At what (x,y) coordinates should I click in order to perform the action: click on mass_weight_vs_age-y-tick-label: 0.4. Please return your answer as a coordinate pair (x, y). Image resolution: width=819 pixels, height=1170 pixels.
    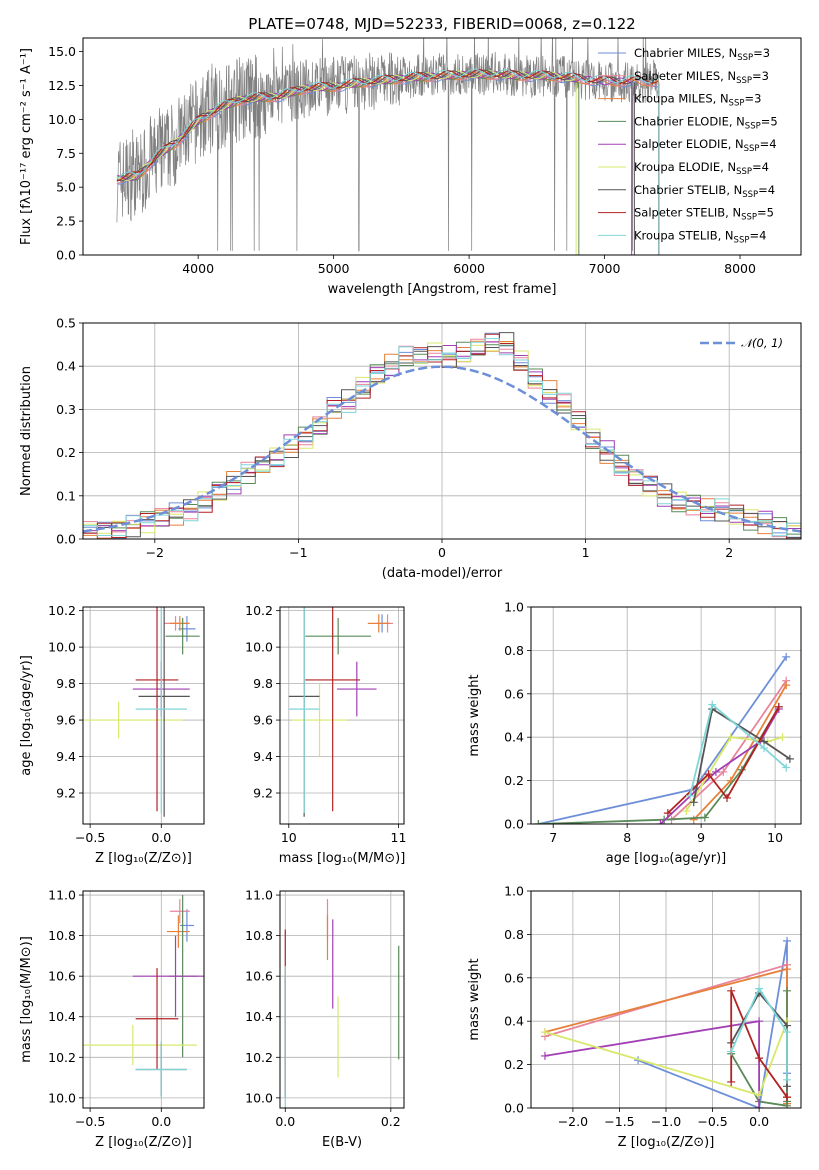
    Looking at the image, I should click on (514, 737).